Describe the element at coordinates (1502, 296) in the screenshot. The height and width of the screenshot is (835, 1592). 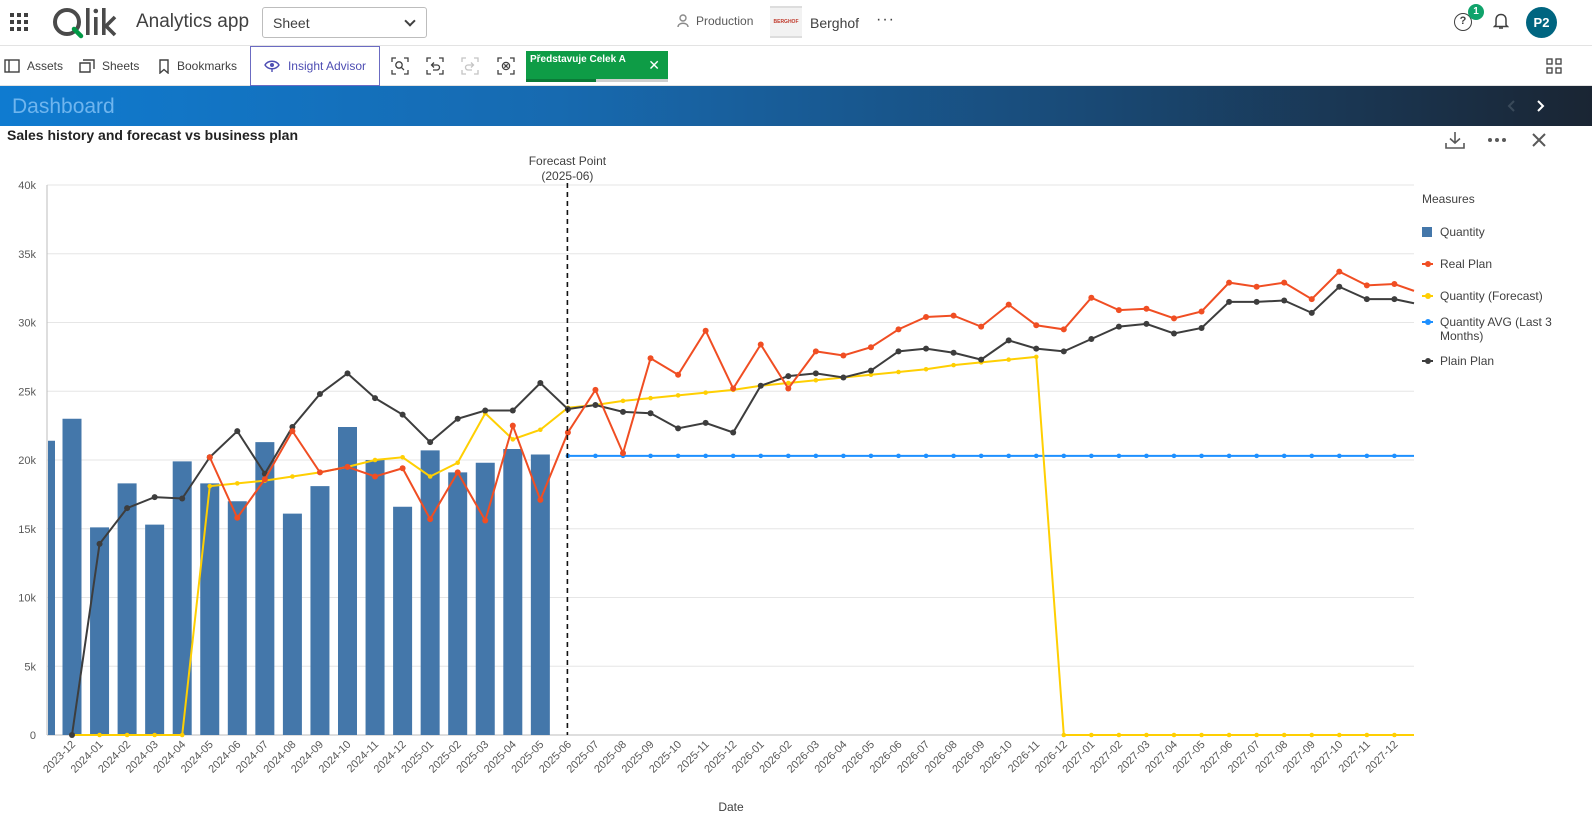
I see `legend-item: Quantity (Forecast)` at that location.